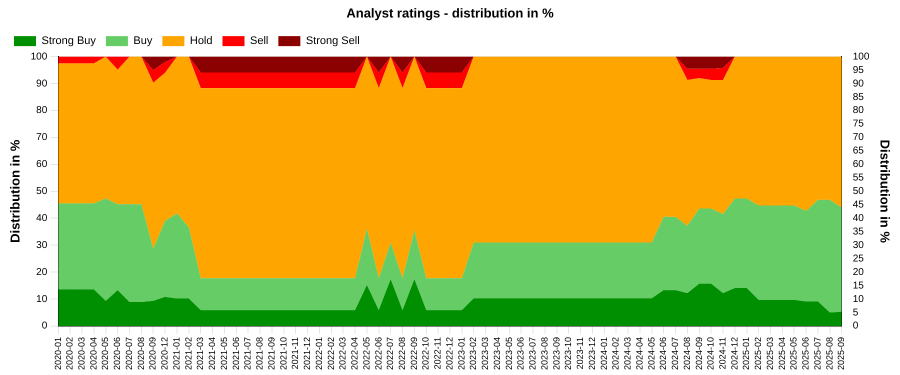 The height and width of the screenshot is (375, 900). What do you see at coordinates (165, 353) in the screenshot?
I see `x-tick-label: 2020-12` at bounding box center [165, 353].